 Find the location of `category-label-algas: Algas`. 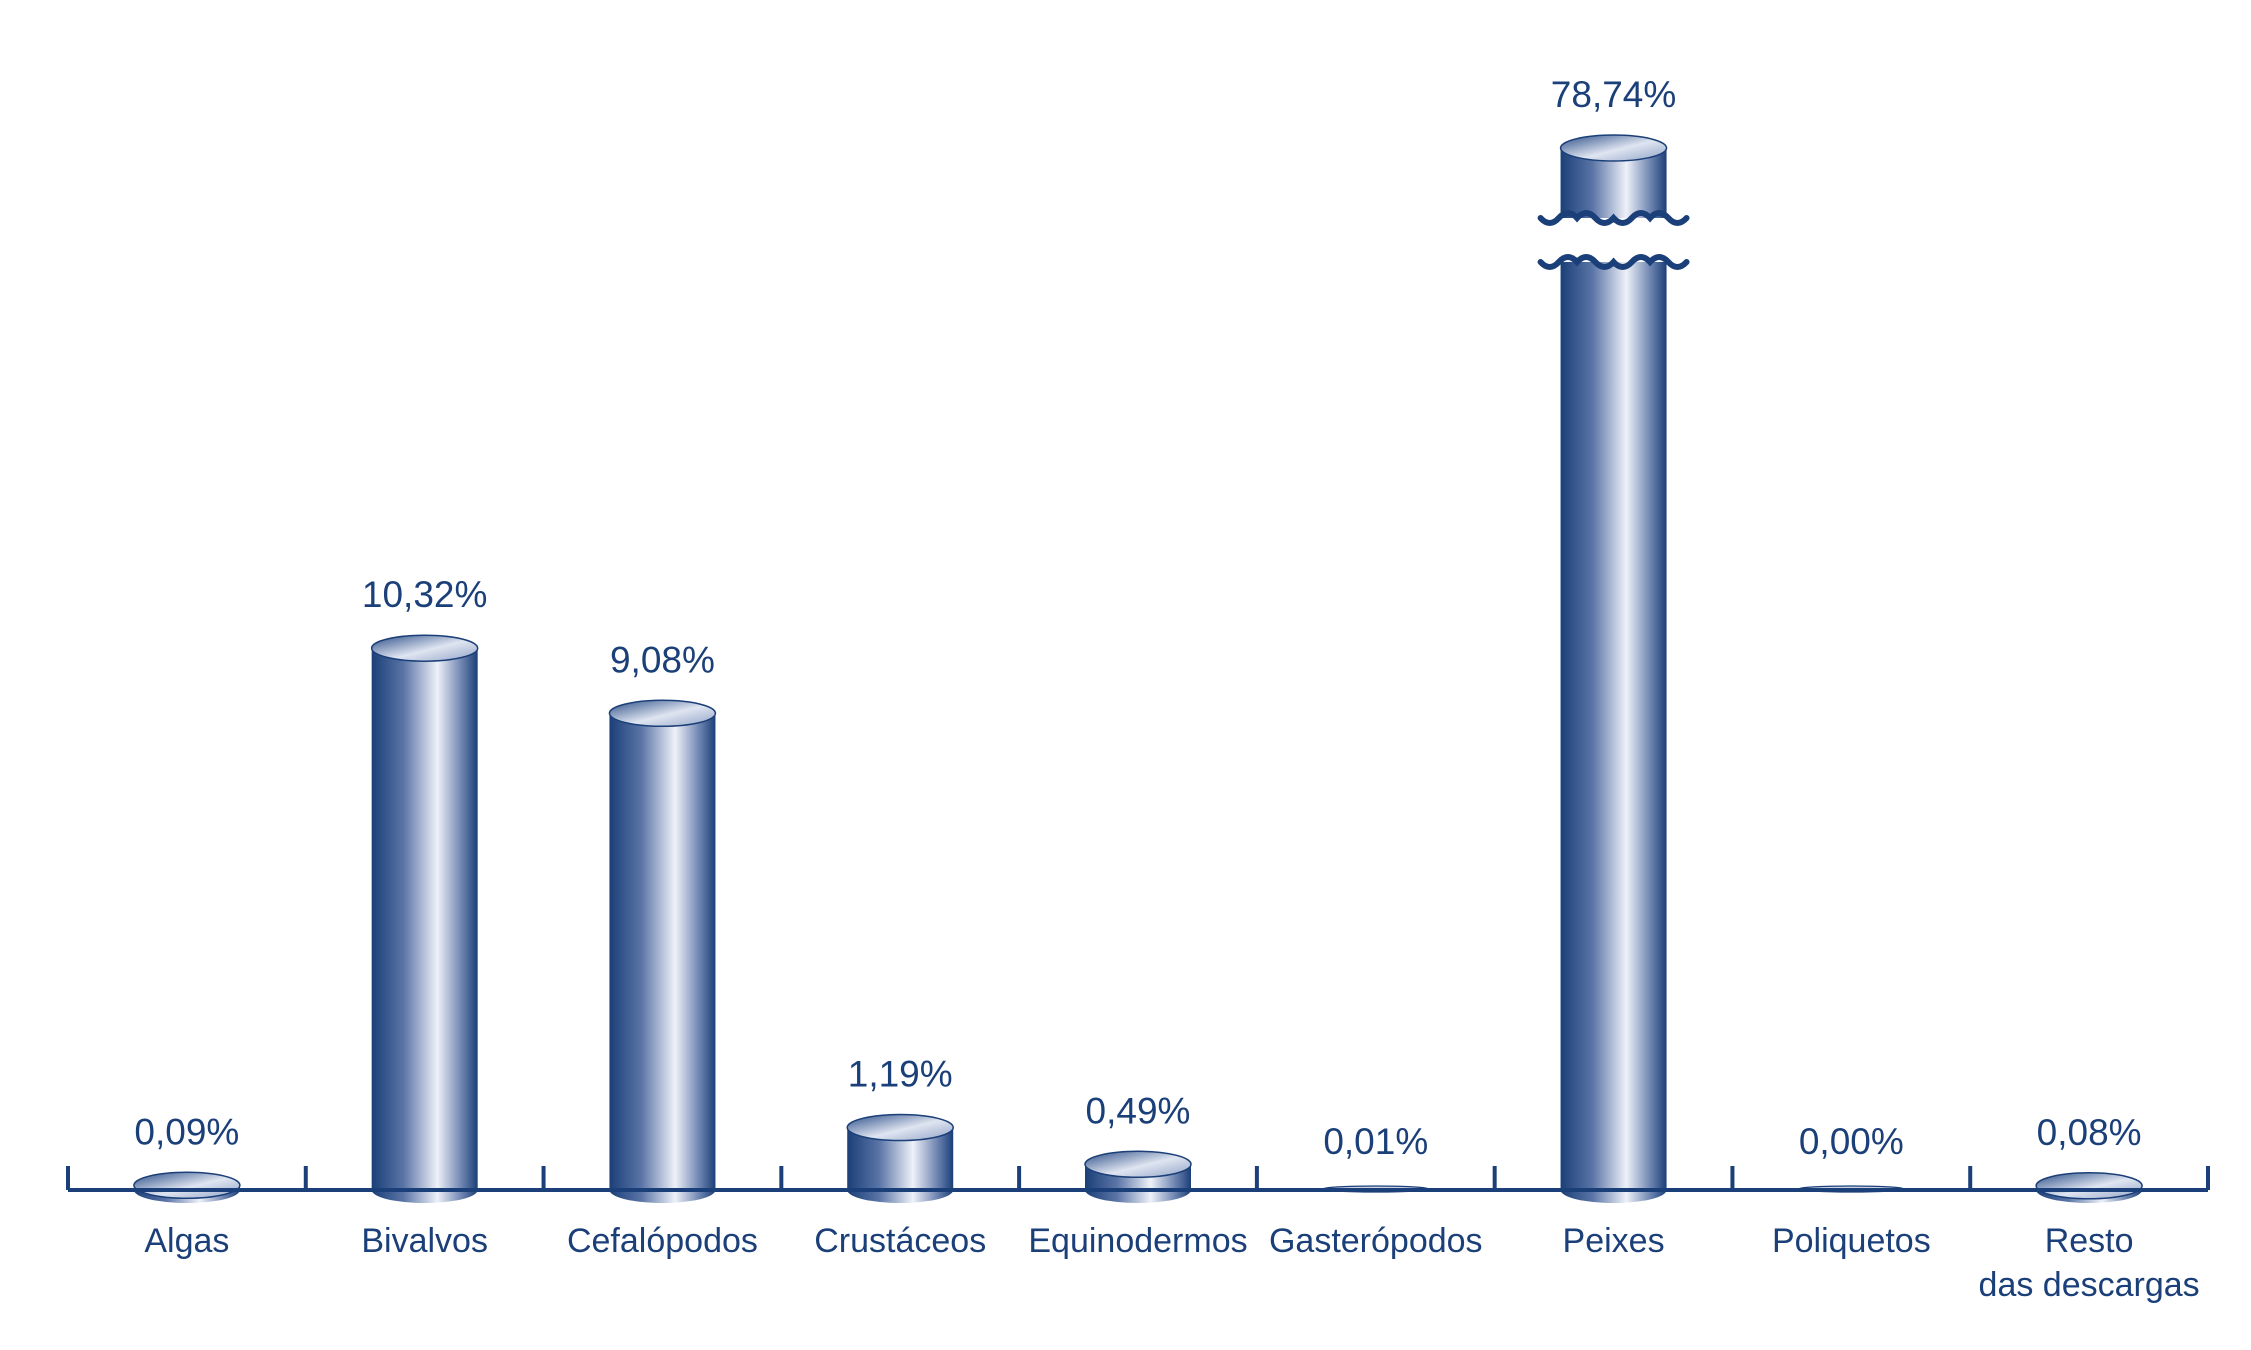

category-label-algas: Algas is located at coordinates (186, 1241).